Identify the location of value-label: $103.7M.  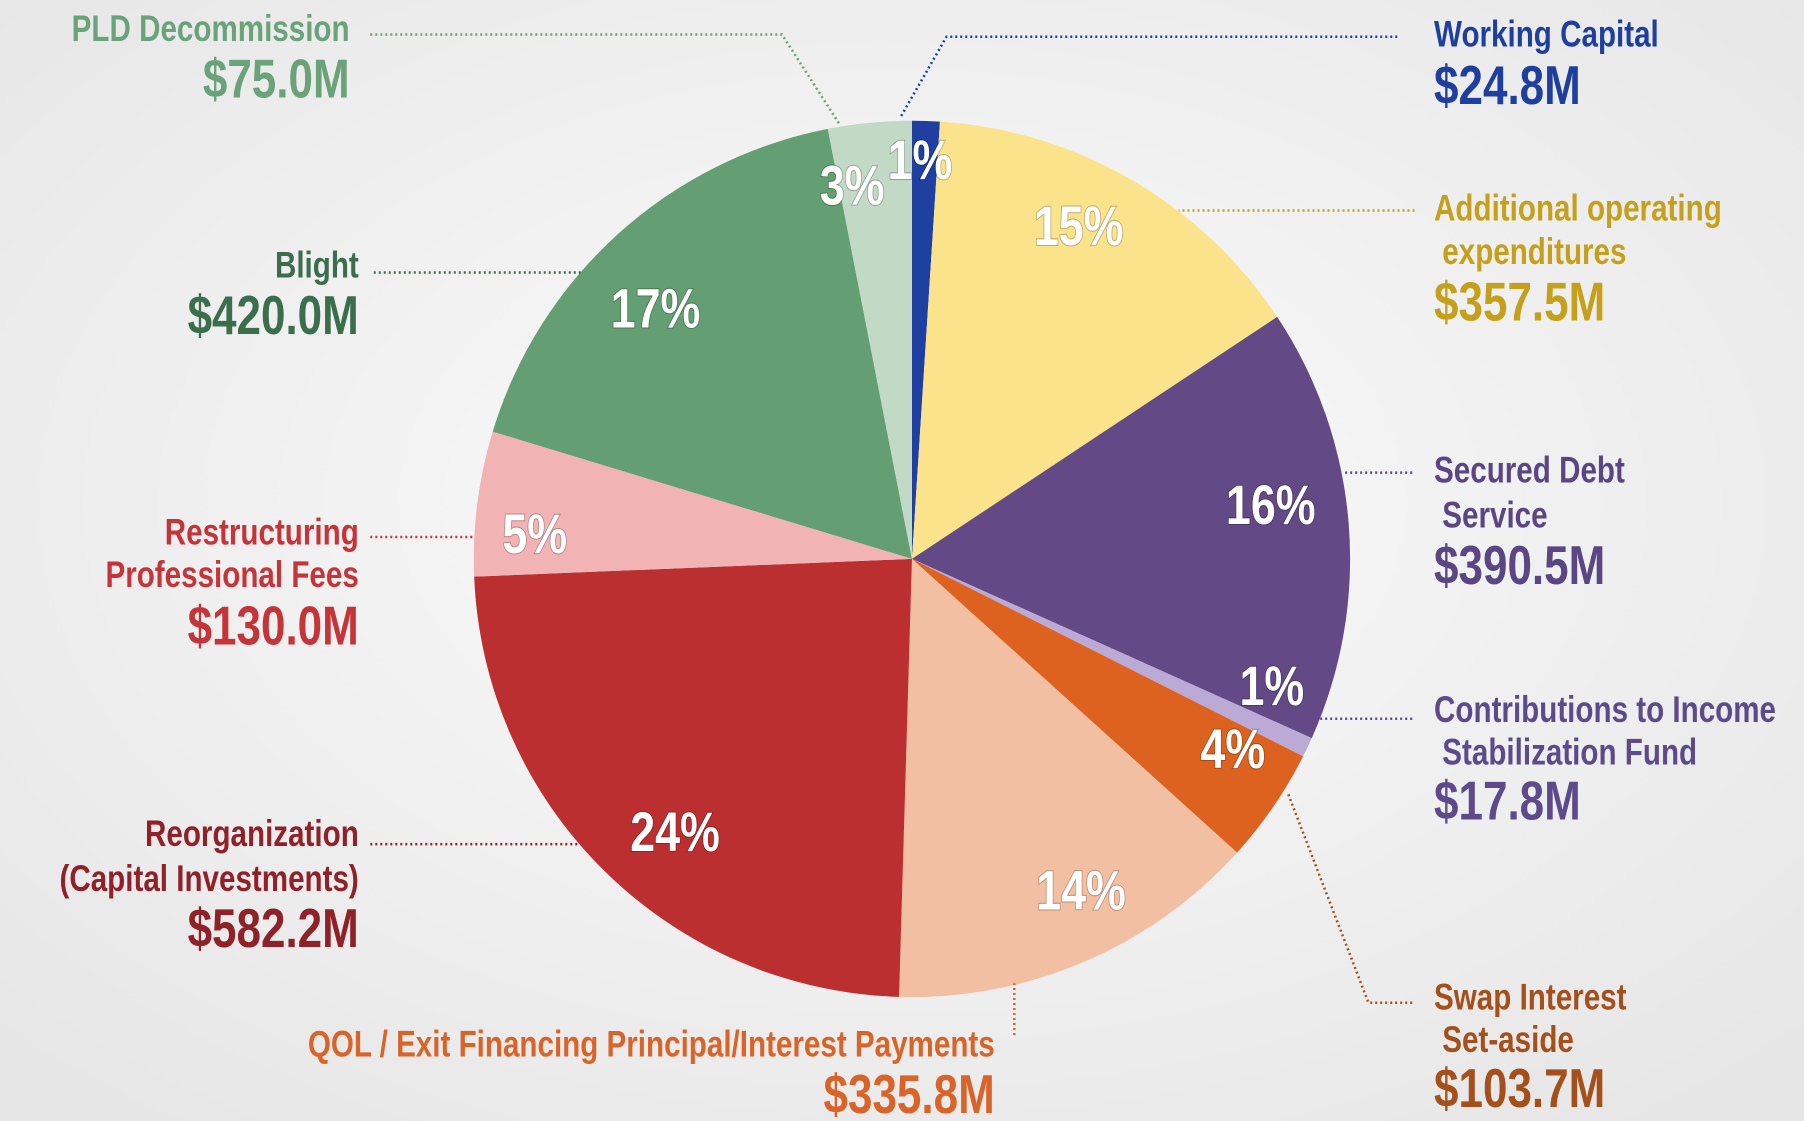
(1519, 1088).